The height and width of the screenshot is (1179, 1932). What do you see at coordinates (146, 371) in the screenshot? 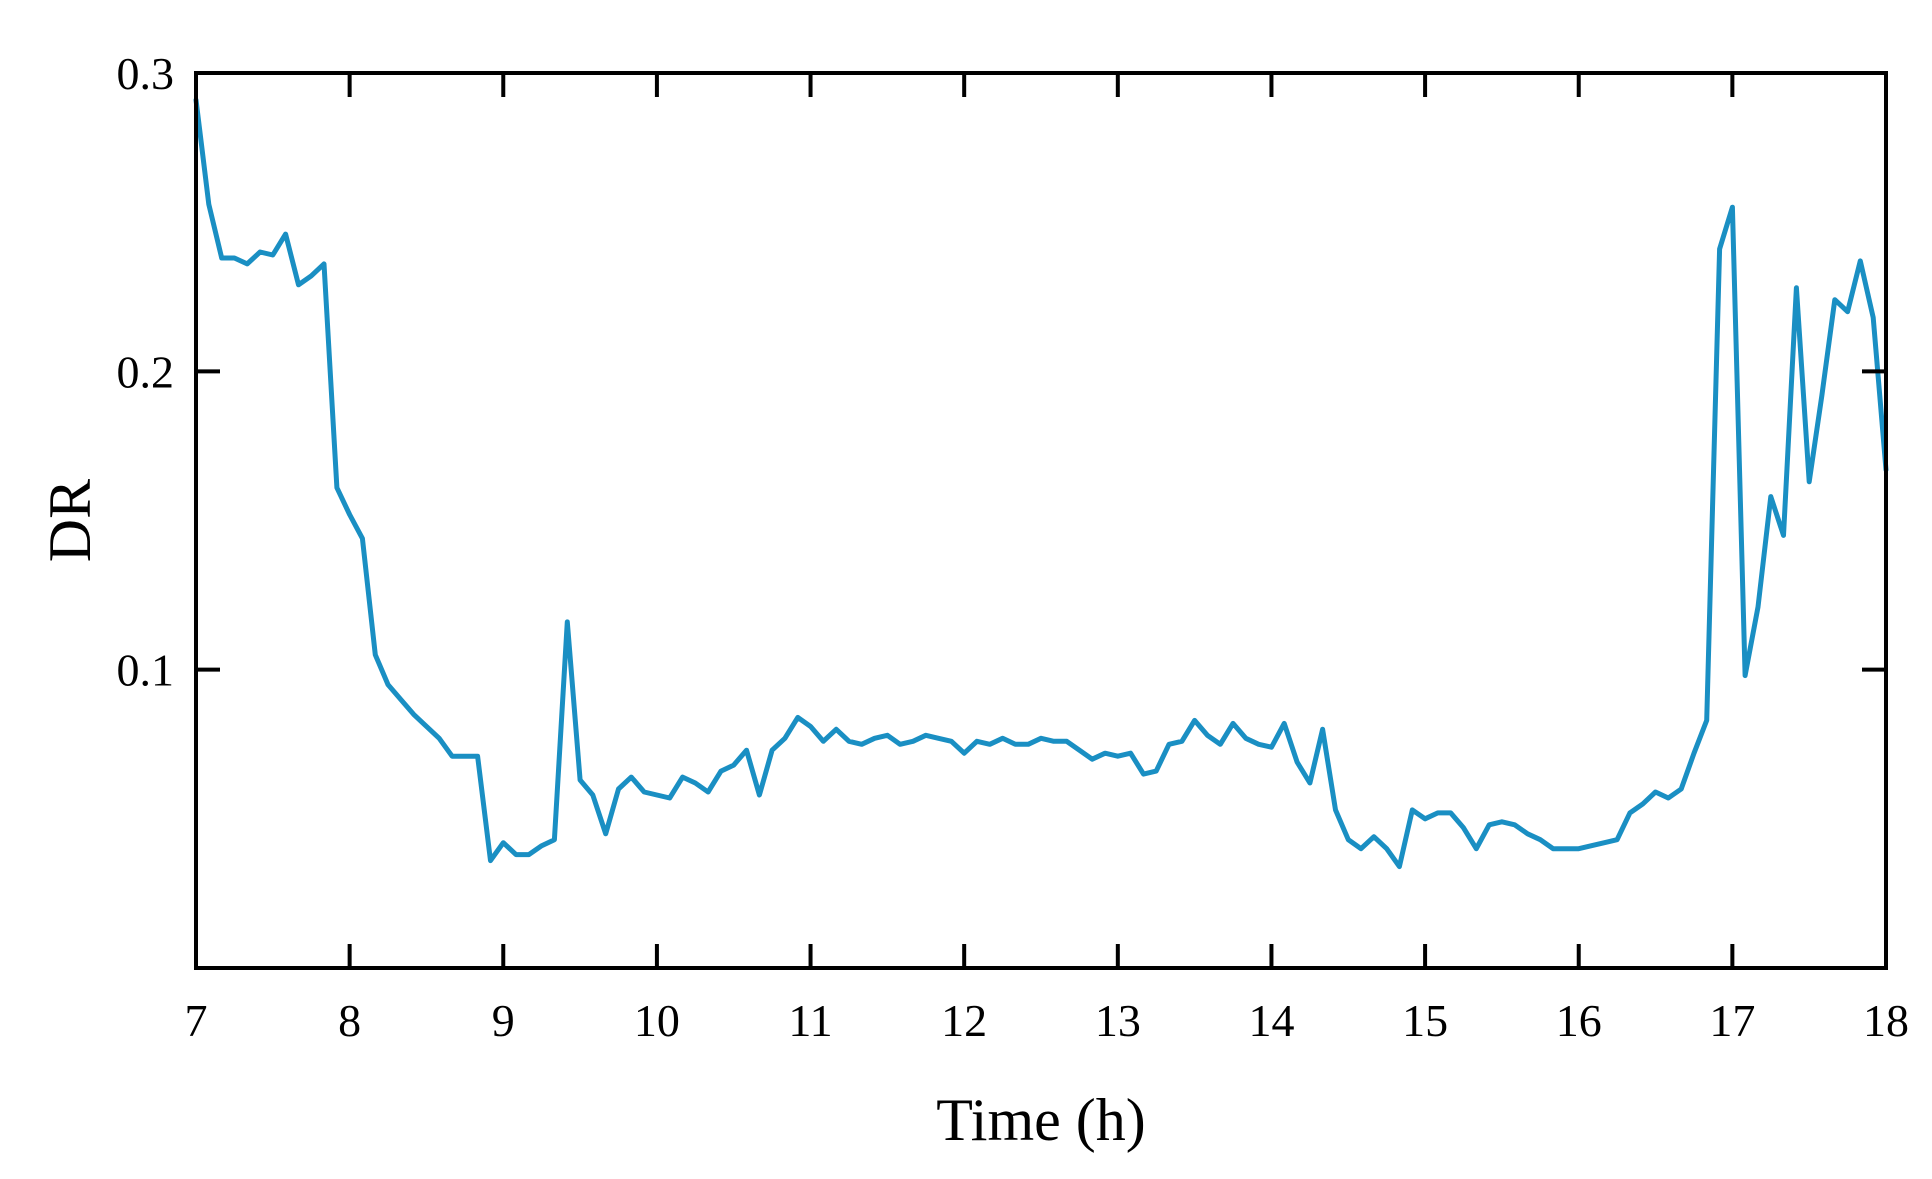
I see `y-tick-label: 0.2` at bounding box center [146, 371].